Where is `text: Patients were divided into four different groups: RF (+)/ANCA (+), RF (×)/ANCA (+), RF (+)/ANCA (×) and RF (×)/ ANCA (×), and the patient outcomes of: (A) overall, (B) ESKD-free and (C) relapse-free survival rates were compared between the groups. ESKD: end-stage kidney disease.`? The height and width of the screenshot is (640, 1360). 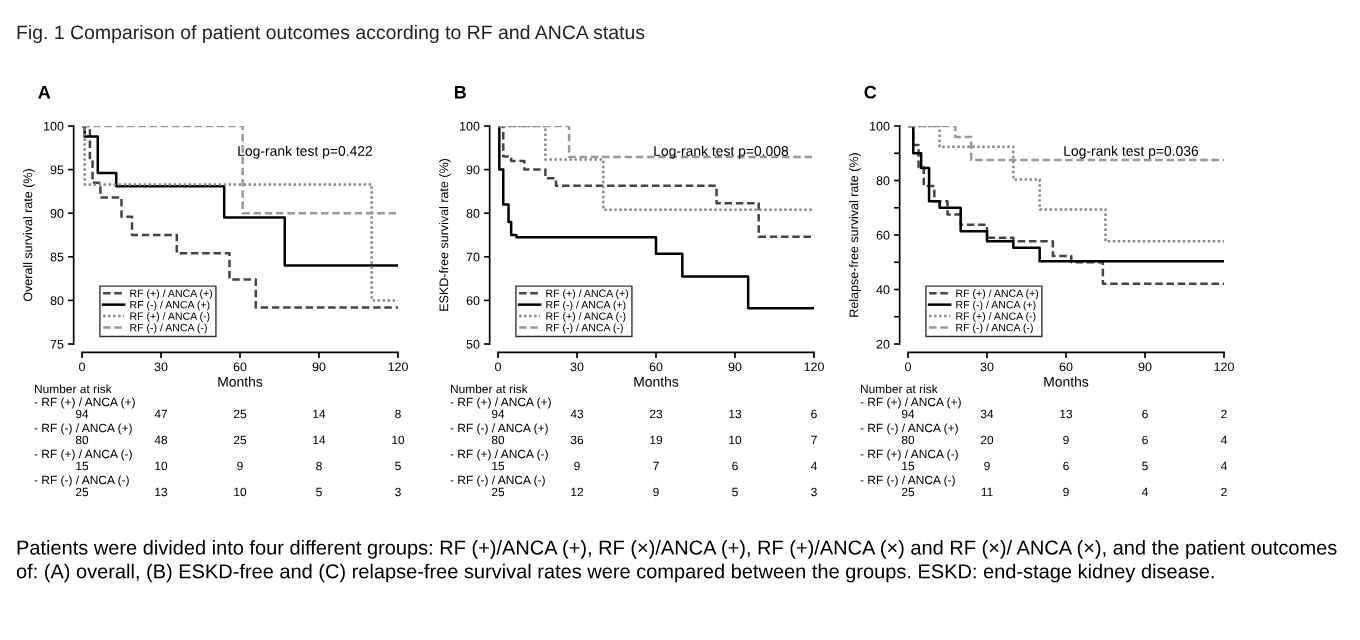
text: Patients were divided into four different groups: RF (+)/ANCA (+), RF (×)/ANCA (+), RF (+)/ANCA (×) and RF (×)/ ANCA (×), and the patient outcomes of: (A) overall, (B) ESKD-free and (C) relapse-free survival rates were compared between the groups. ESKD: end-stage kidney disease. is located at coordinates (676, 561).